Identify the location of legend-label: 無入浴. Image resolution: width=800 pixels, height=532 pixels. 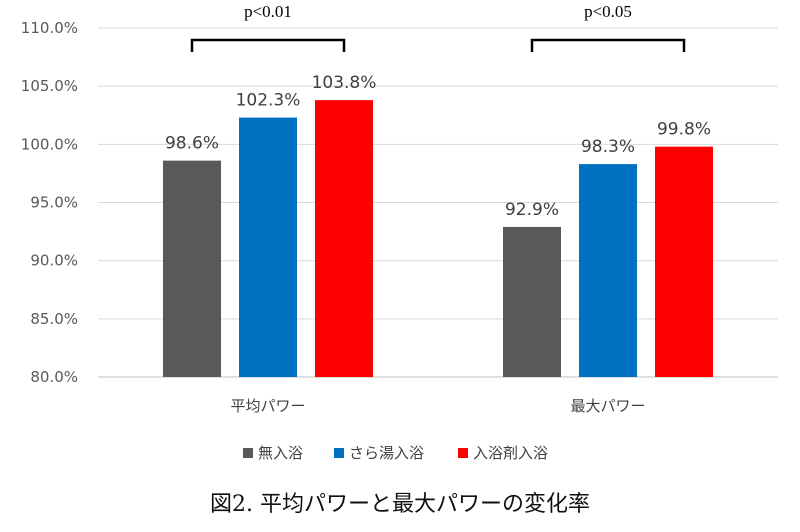
(280, 453).